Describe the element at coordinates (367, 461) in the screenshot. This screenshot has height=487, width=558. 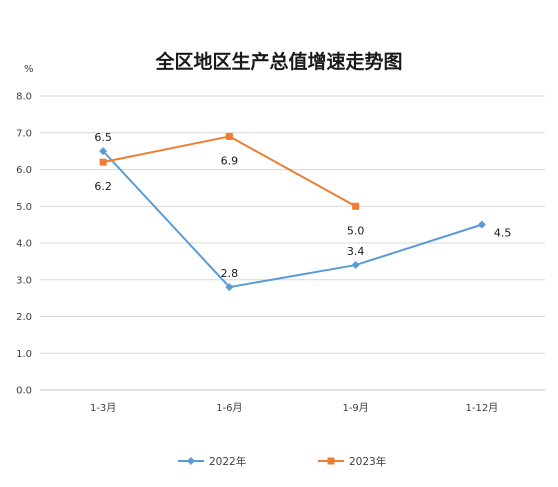
I see `legend-label: 2023年` at that location.